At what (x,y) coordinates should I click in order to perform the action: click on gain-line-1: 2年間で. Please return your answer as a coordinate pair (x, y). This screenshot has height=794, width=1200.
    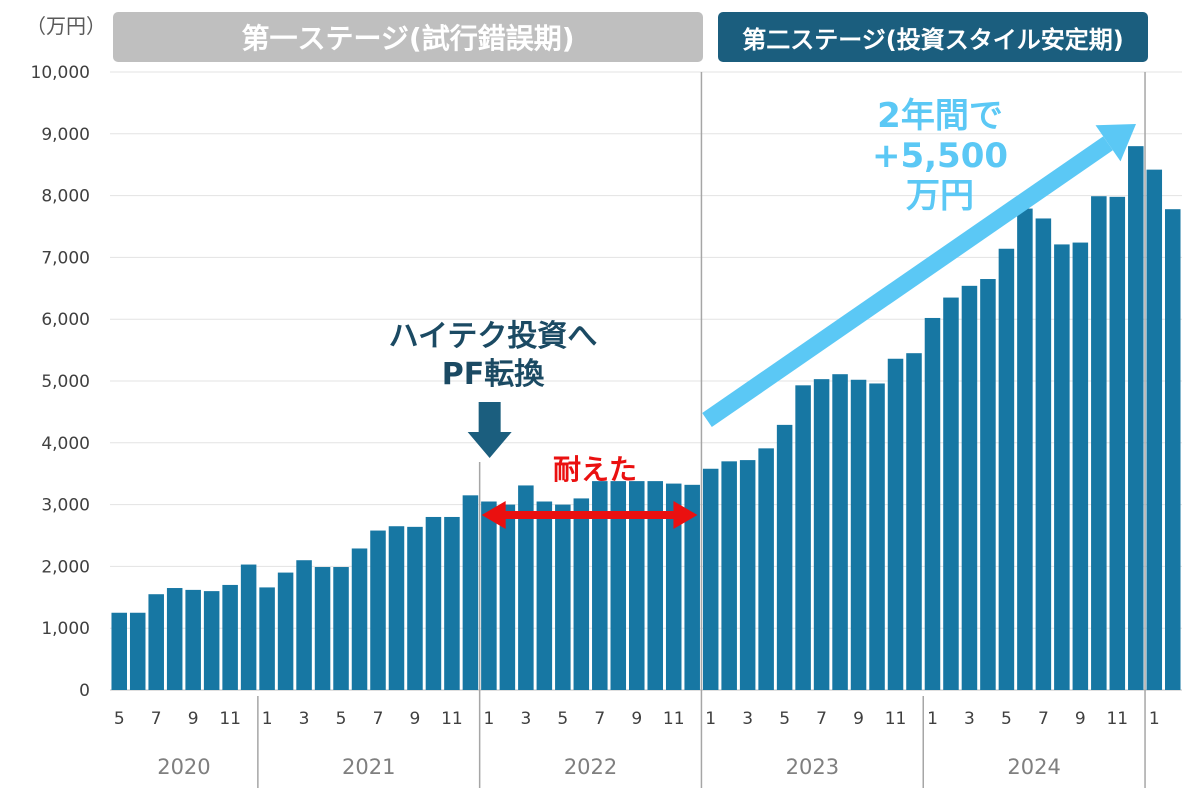
    Looking at the image, I should click on (940, 116).